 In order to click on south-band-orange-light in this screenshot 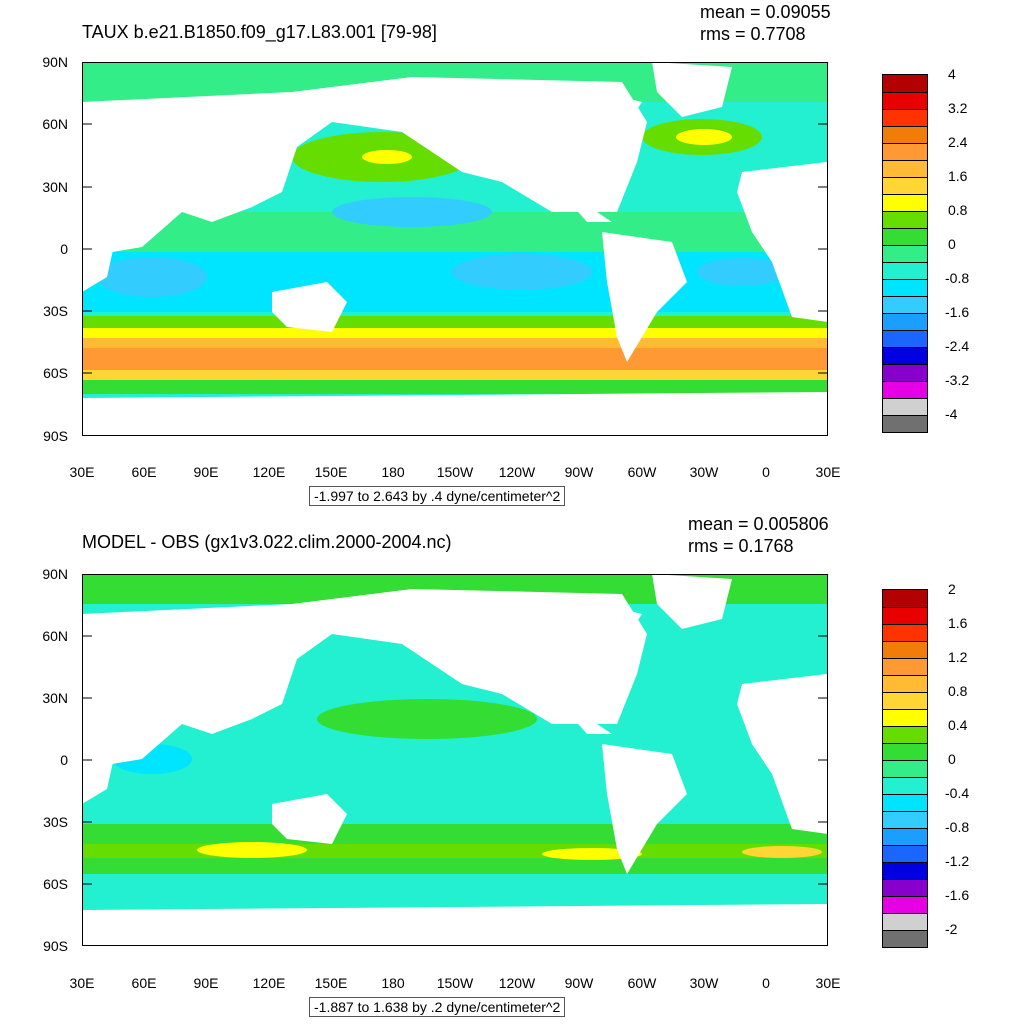, I will do `click(455, 343)`.